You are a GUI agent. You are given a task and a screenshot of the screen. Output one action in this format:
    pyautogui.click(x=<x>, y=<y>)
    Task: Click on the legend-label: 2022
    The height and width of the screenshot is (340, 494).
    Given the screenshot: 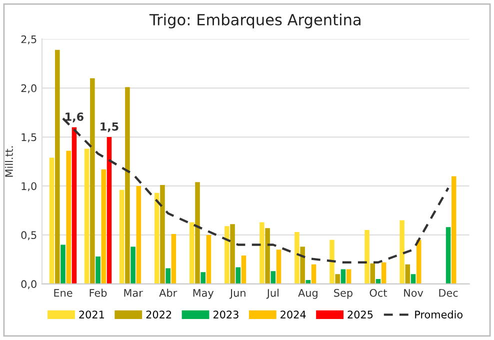 What is the action you would take?
    pyautogui.click(x=159, y=314)
    